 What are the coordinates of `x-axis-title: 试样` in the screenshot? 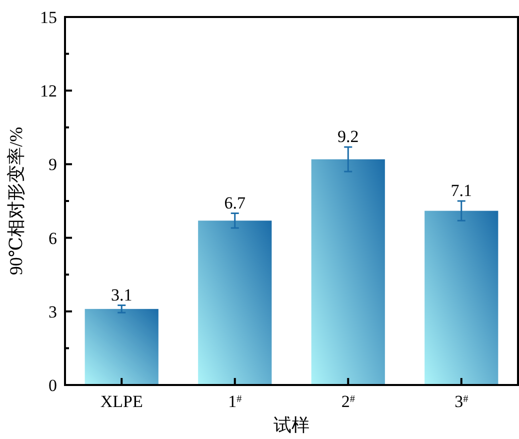 It's located at (292, 425).